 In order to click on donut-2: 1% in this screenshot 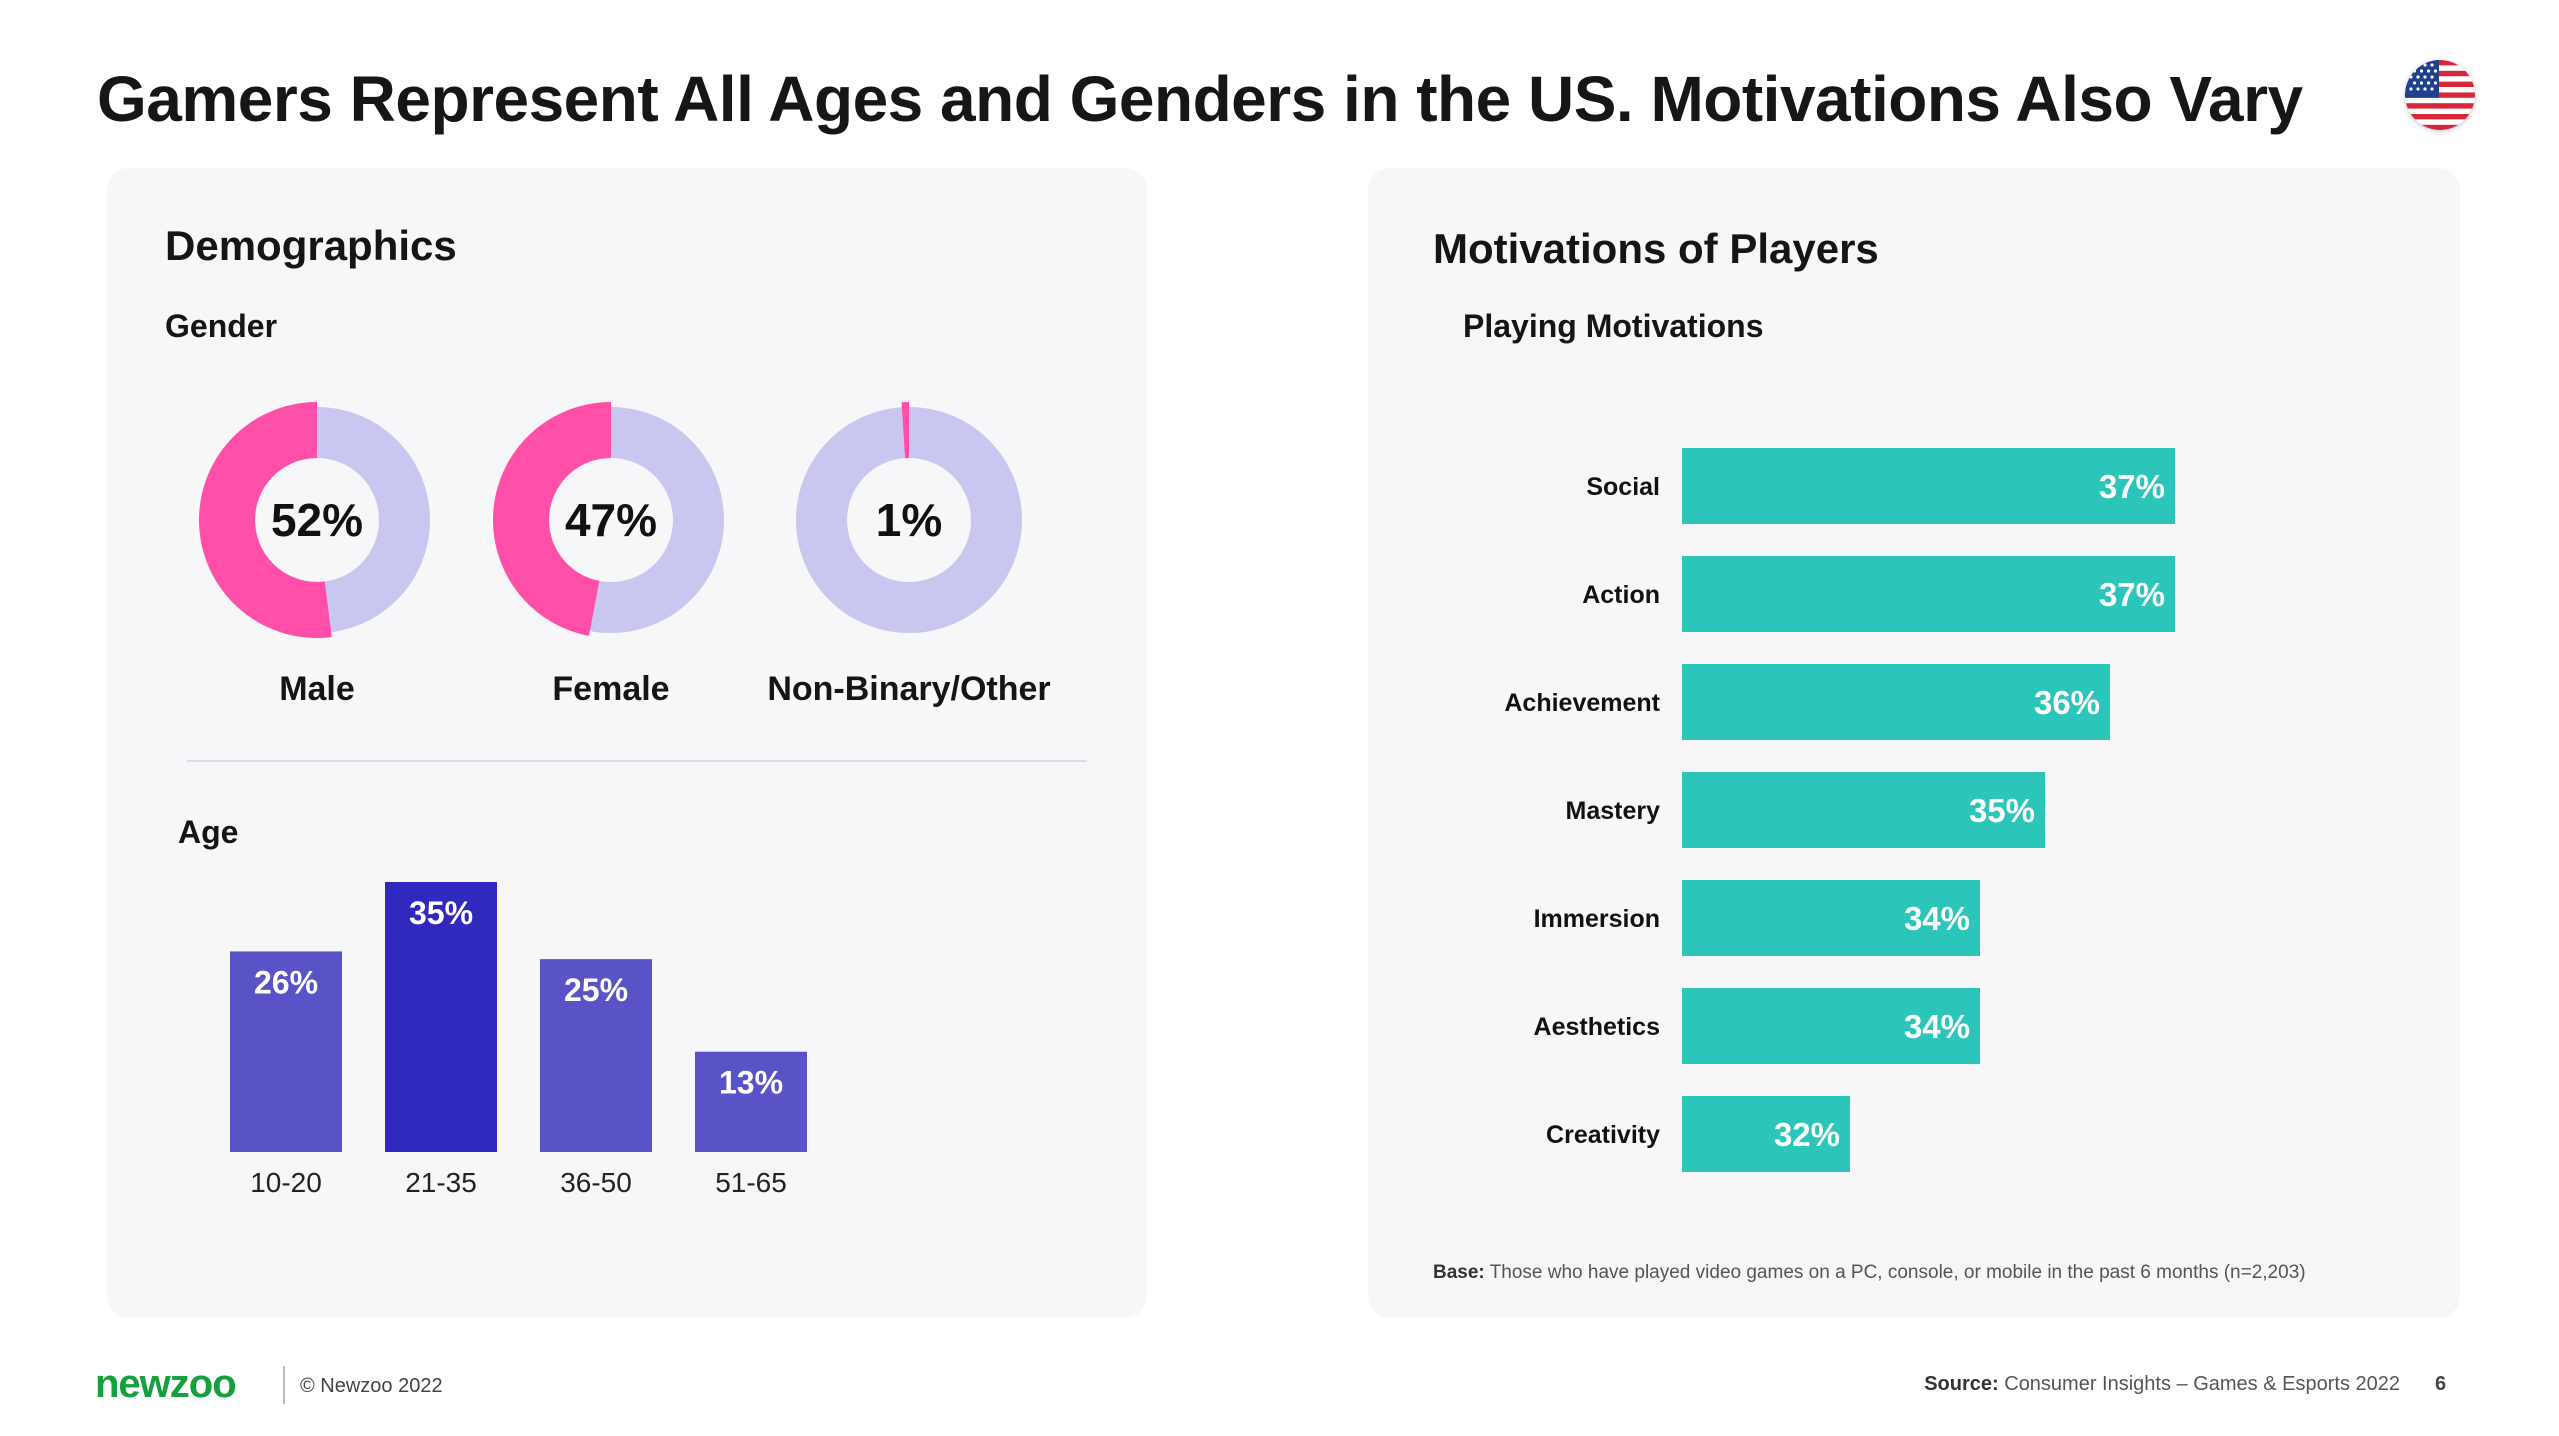, I will do `click(909, 517)`.